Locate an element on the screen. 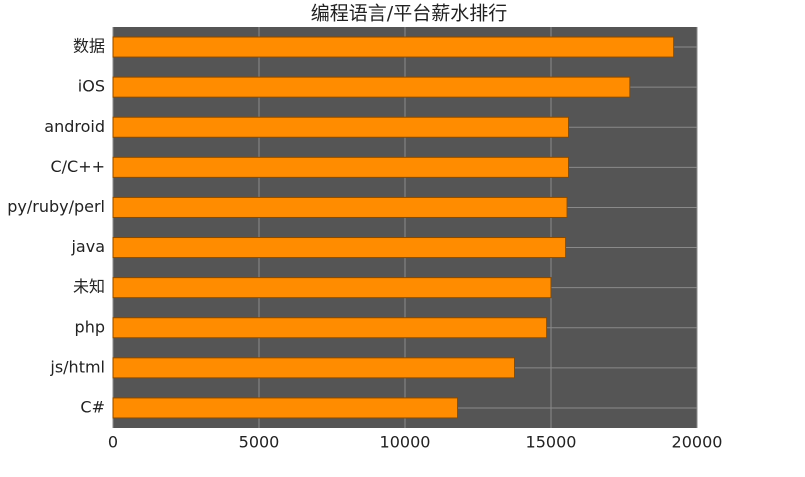 This screenshot has width=805, height=477. y-tick-label: php is located at coordinates (90, 326).